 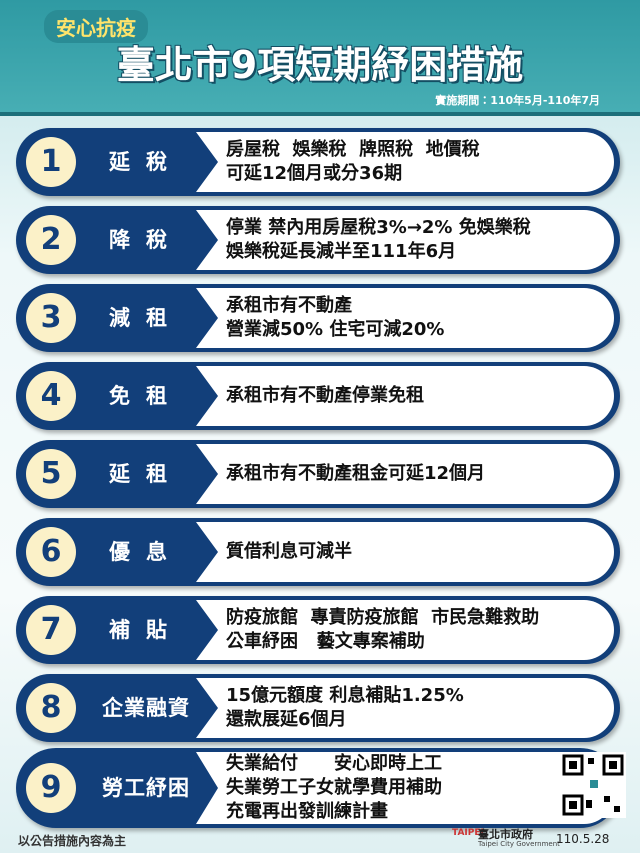 What do you see at coordinates (307, 811) in the screenshot?
I see `item-text: 充電再出發訓練計畫` at bounding box center [307, 811].